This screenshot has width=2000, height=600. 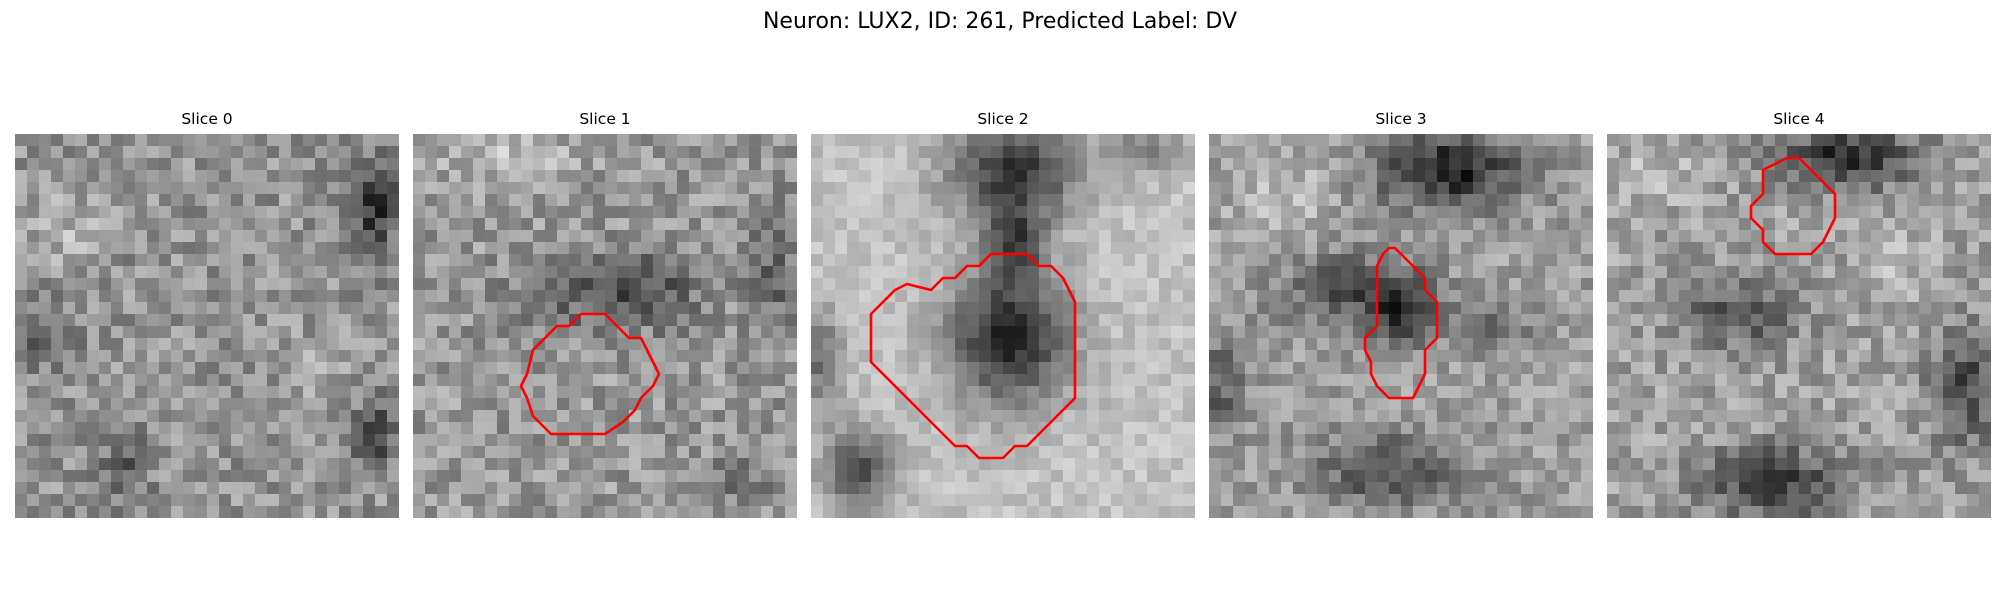 I want to click on slice-title-4: Slice 4, so click(x=1799, y=119).